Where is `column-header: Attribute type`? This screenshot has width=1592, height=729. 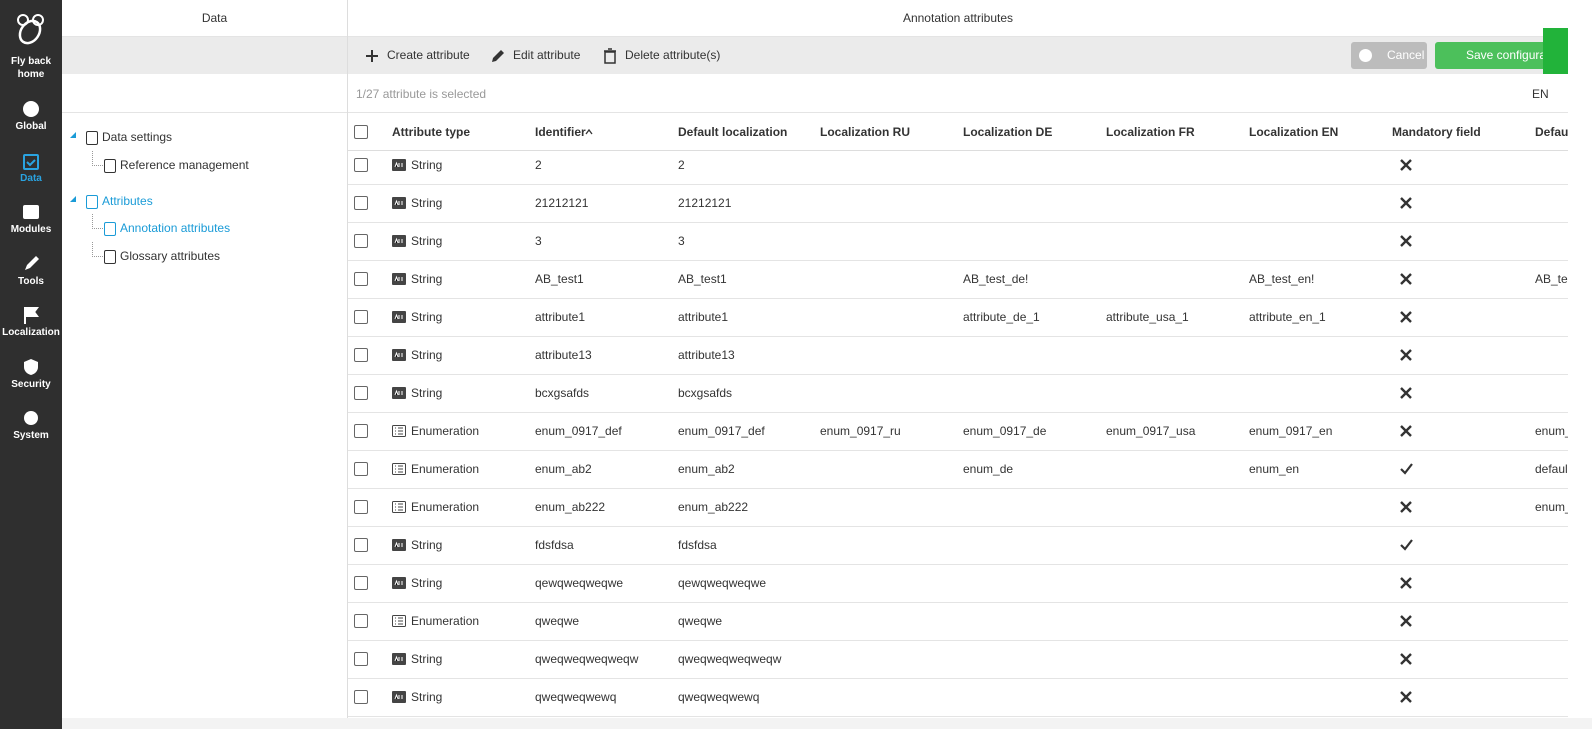
column-header: Attribute type is located at coordinates (431, 132).